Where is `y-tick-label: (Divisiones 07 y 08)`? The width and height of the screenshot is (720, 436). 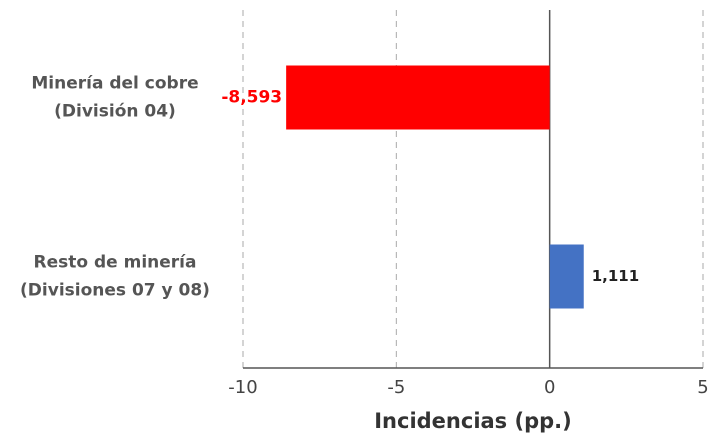 y-tick-label: (Divisiones 07 y 08) is located at coordinates (115, 291).